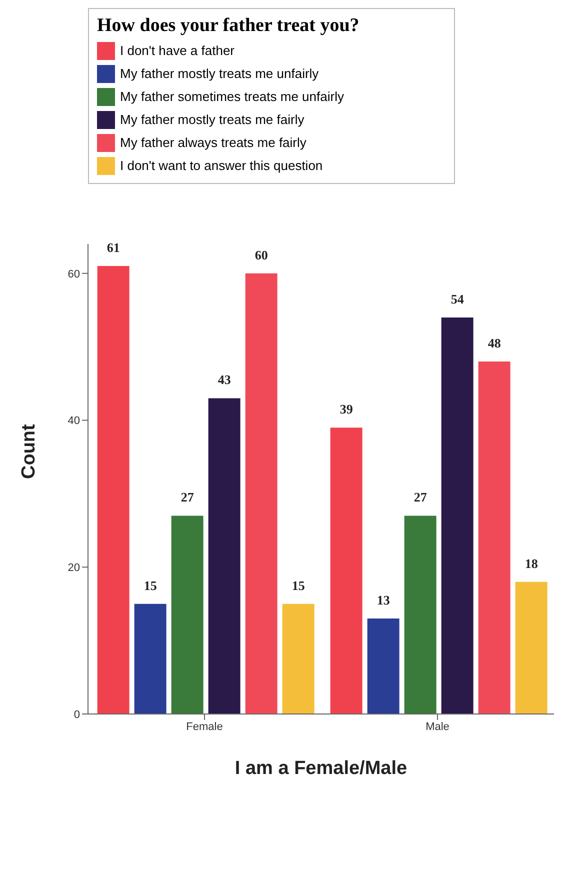 Image resolution: width=572 pixels, height=884 pixels. What do you see at coordinates (74, 274) in the screenshot?
I see `y-tick-label: 60` at bounding box center [74, 274].